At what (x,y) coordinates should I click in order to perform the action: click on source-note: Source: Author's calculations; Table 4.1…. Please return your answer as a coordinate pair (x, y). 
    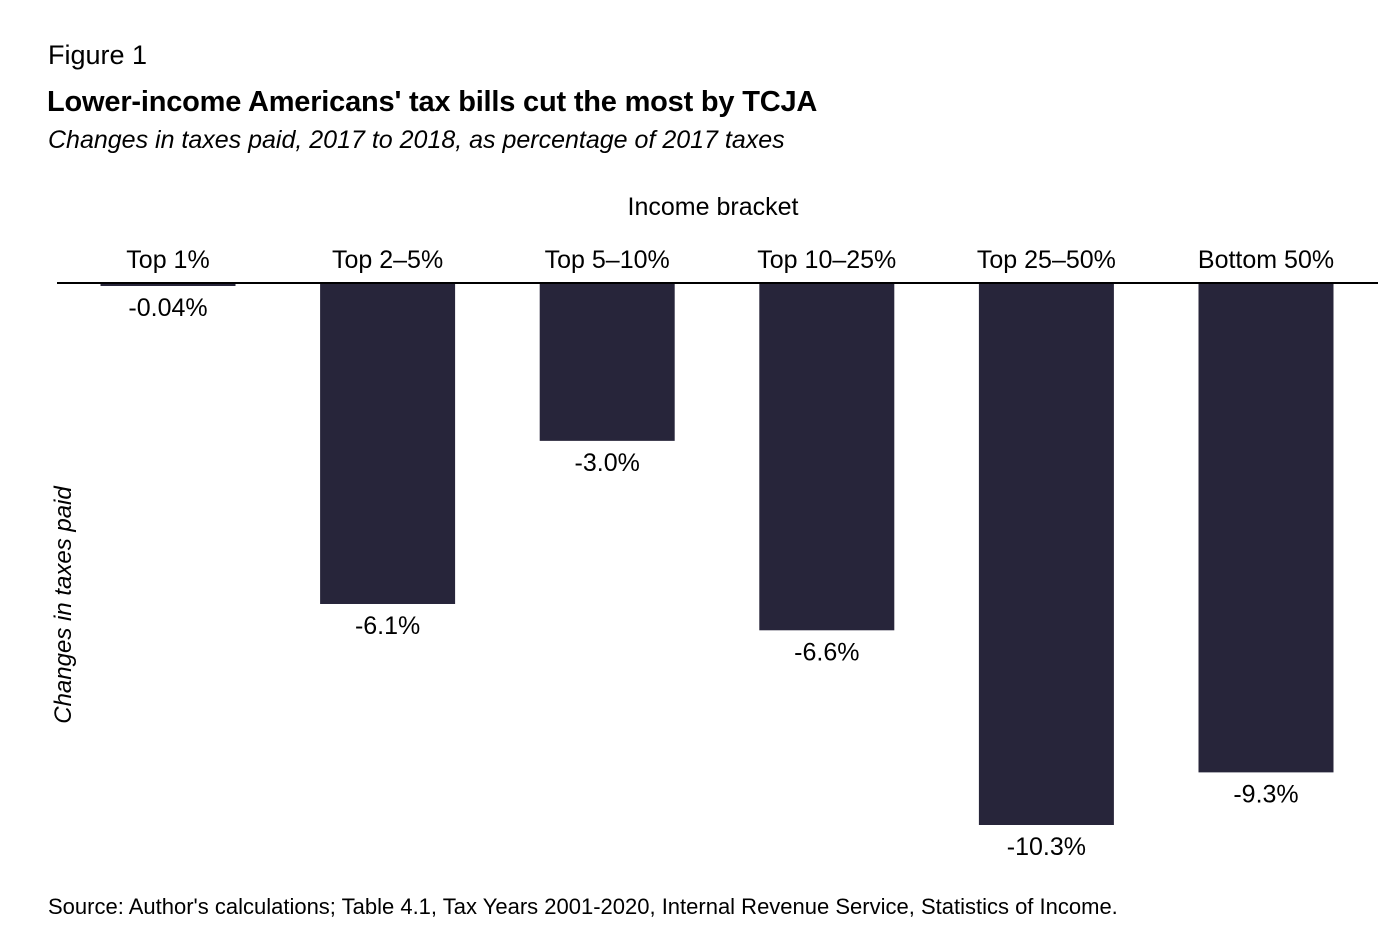
    Looking at the image, I should click on (583, 906).